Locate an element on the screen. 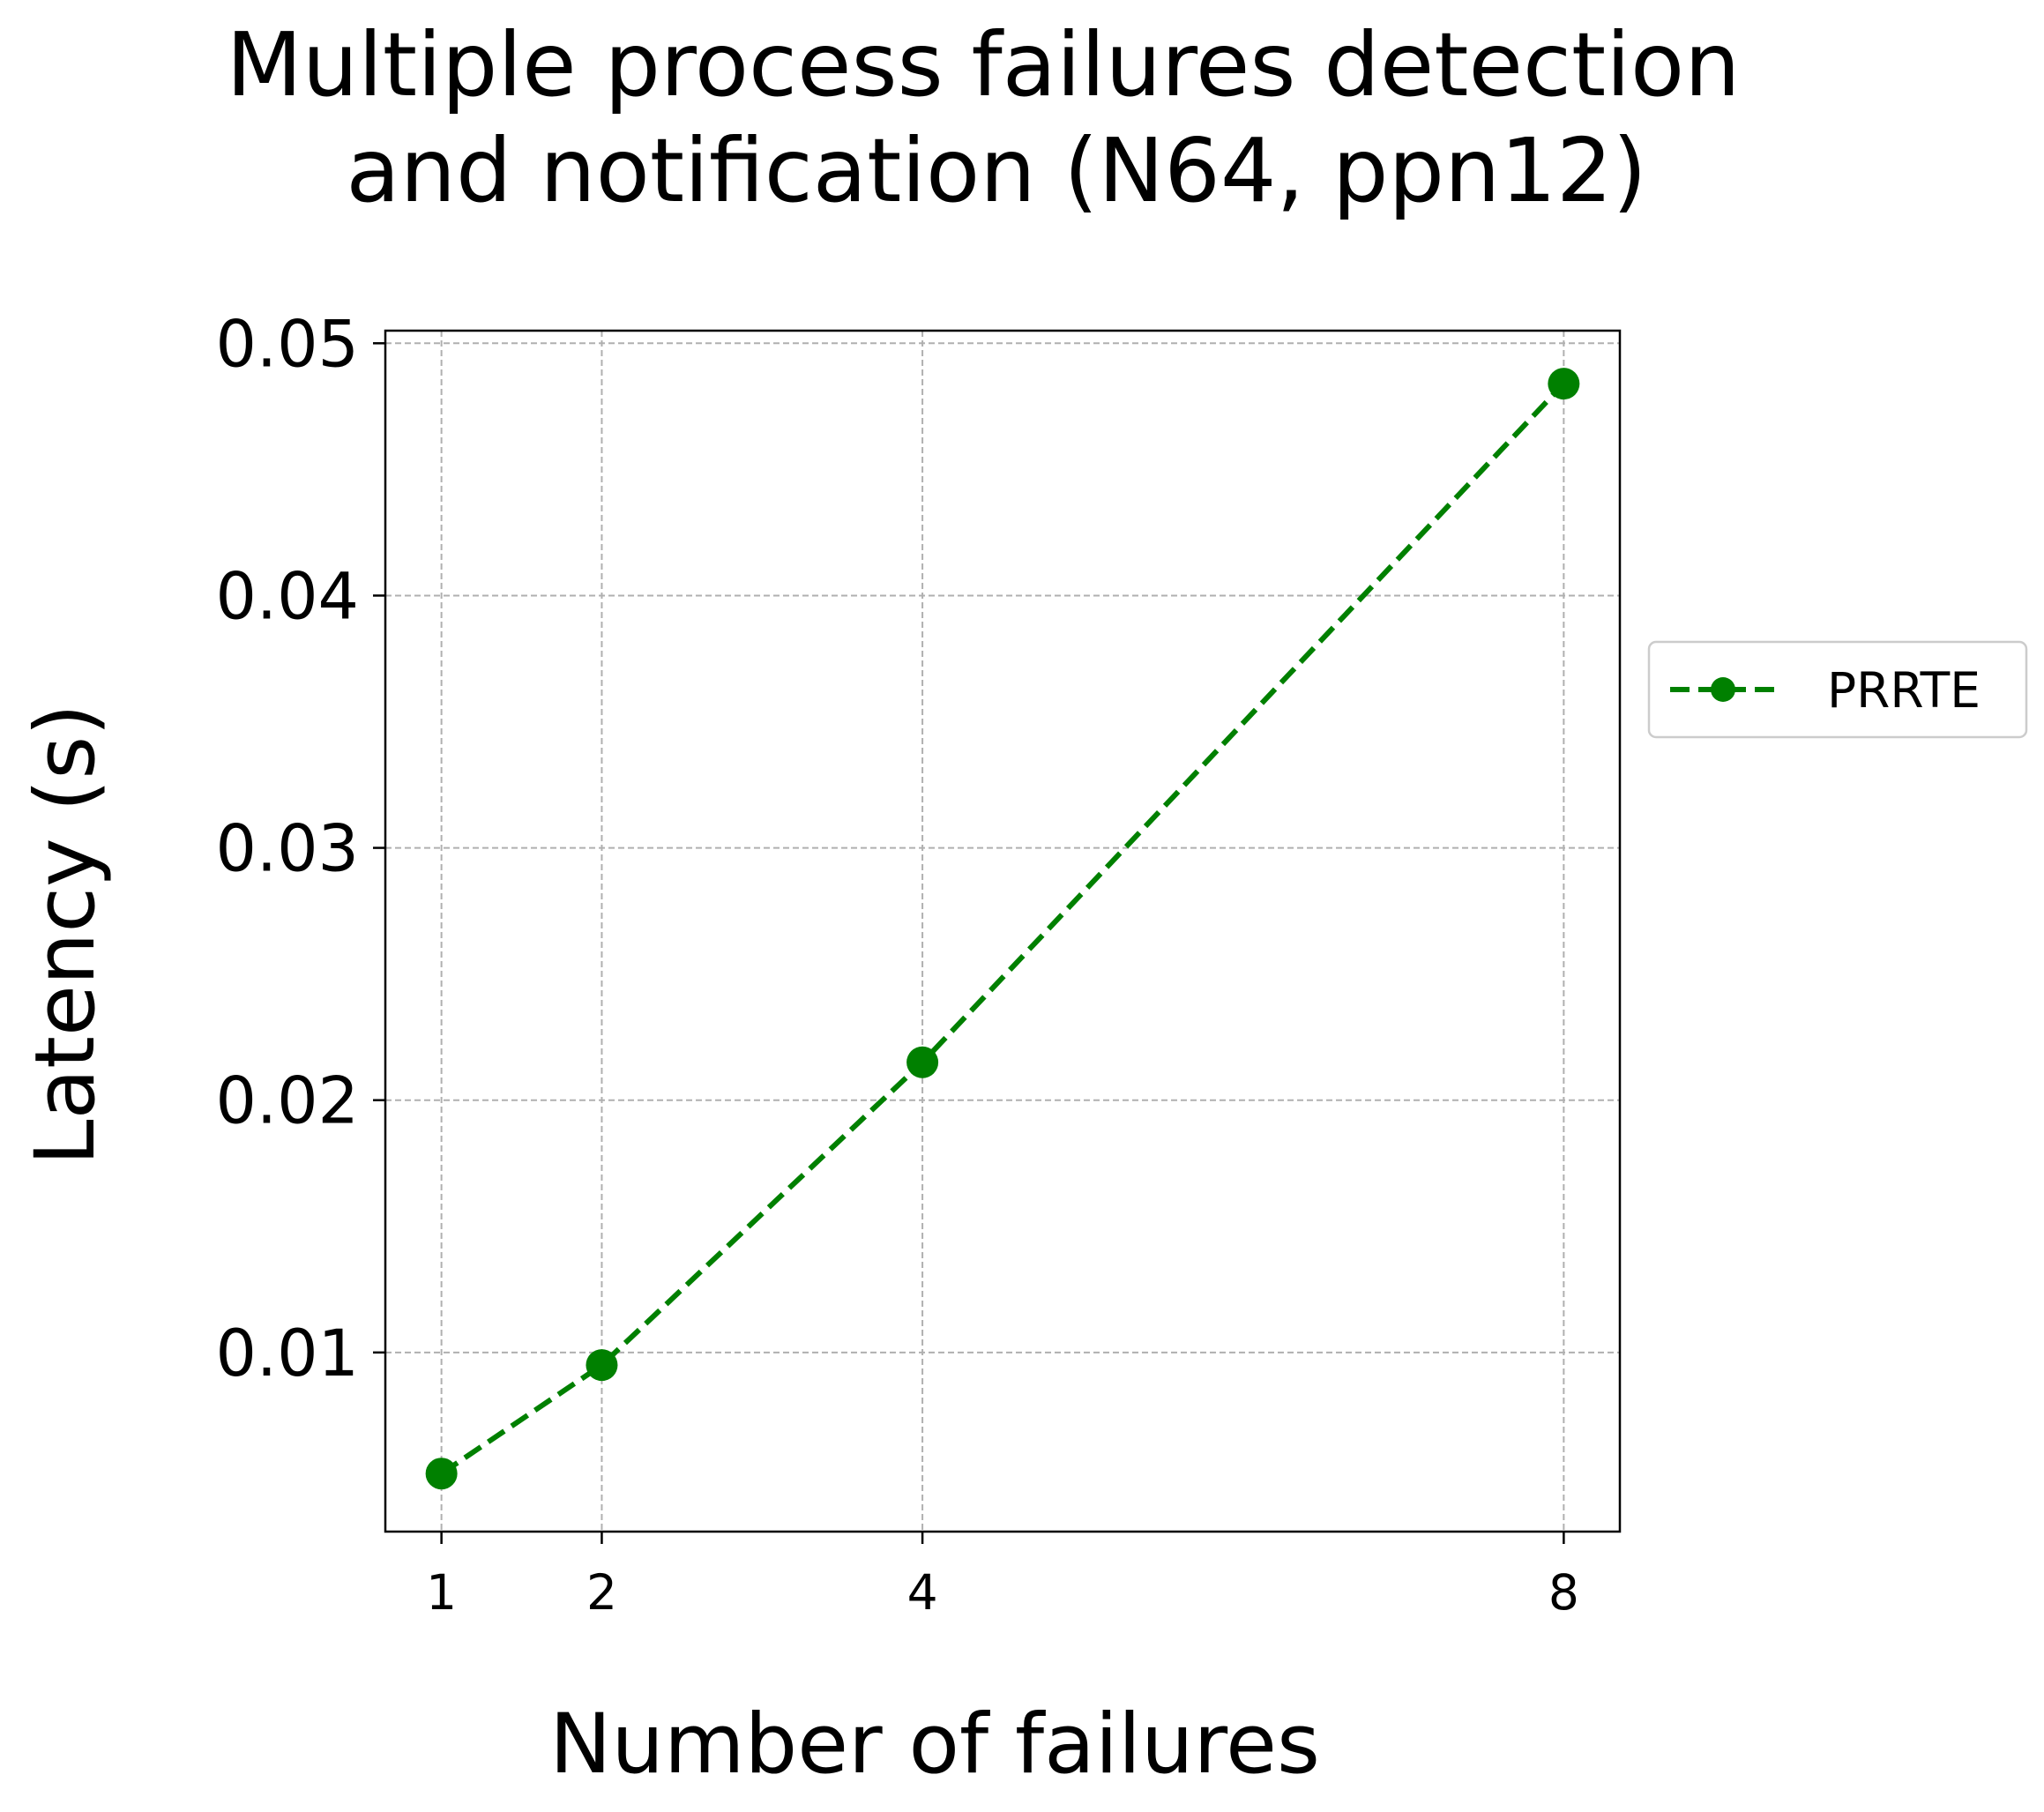  legend-box is located at coordinates (1837, 689).